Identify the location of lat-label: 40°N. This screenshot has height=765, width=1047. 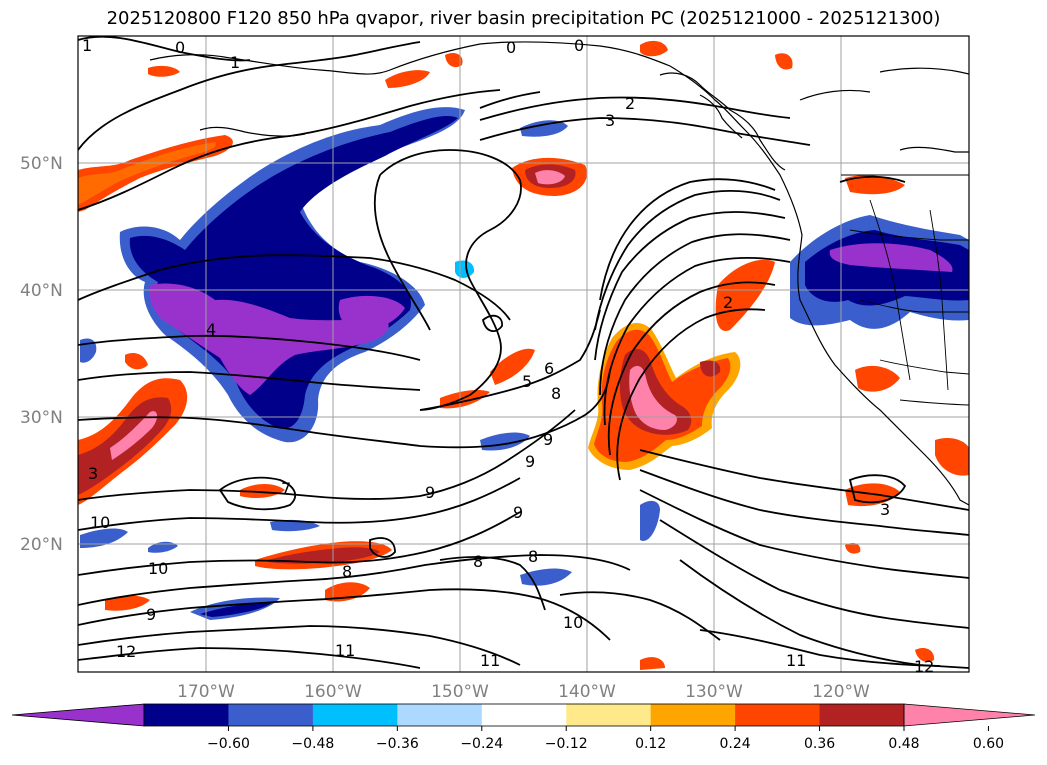
(41, 291).